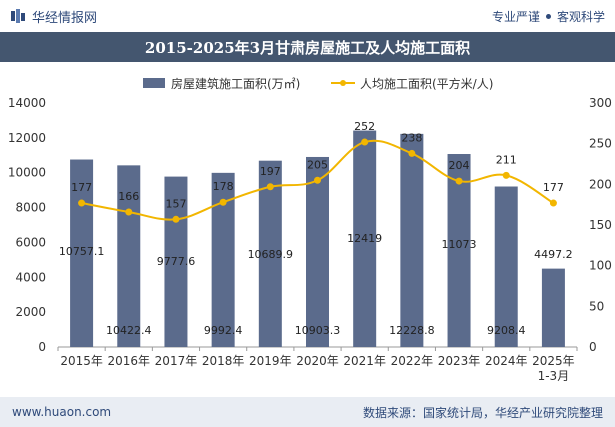  I want to click on footer-url: www.huaon.com, so click(62, 412).